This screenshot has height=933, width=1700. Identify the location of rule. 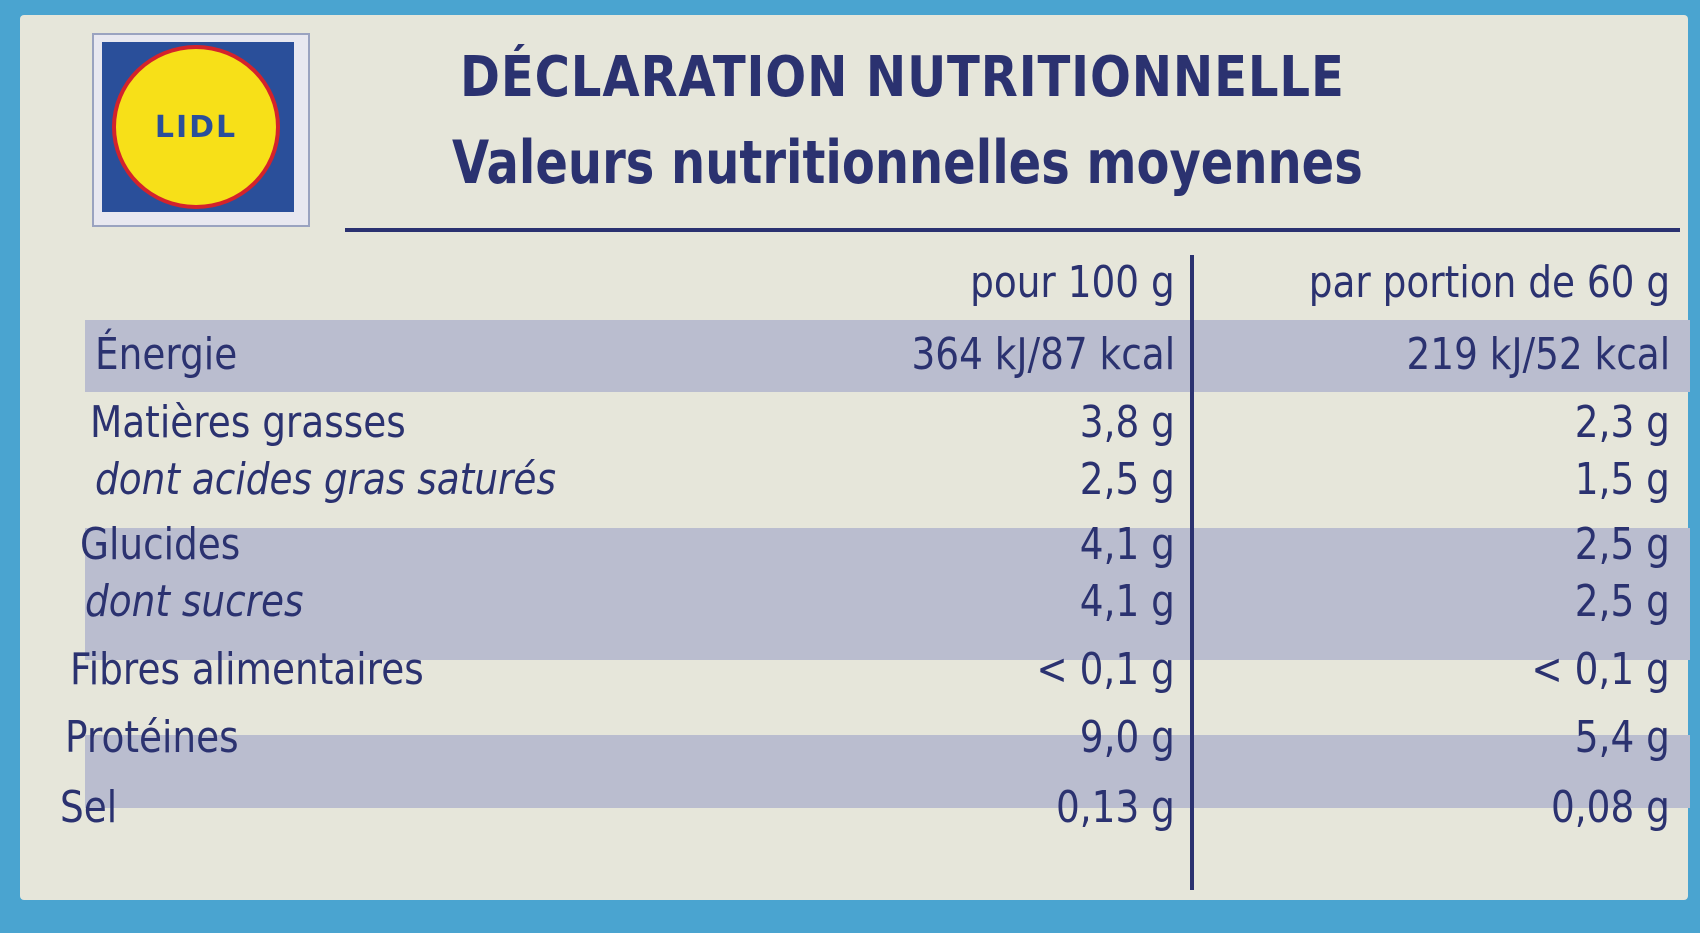
(1012, 230).